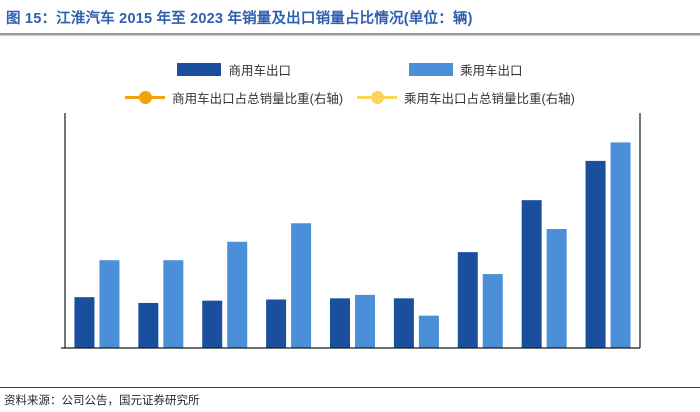 The width and height of the screenshot is (700, 412). I want to click on legend-item-commercial-export: 商用车出口, so click(234, 69).